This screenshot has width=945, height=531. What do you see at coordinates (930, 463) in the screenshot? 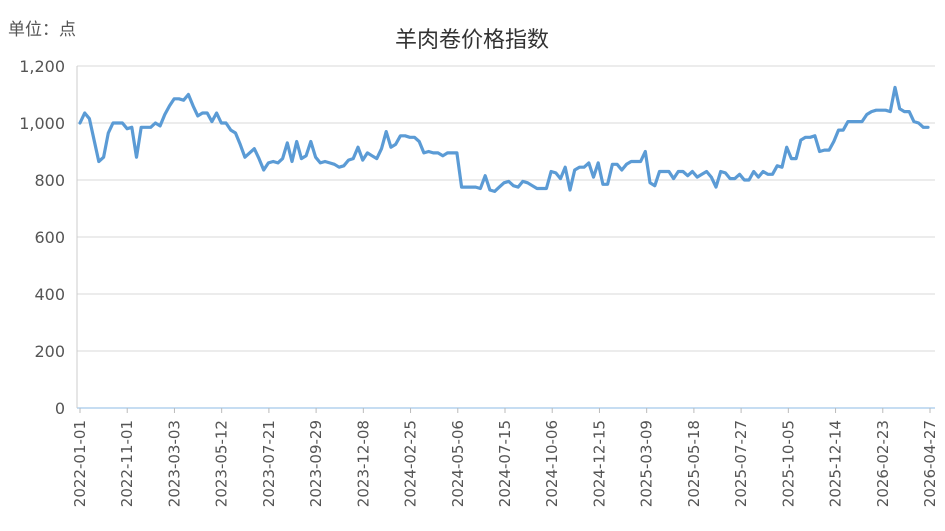
I see `x-tick-label: 2026-04-27` at bounding box center [930, 463].